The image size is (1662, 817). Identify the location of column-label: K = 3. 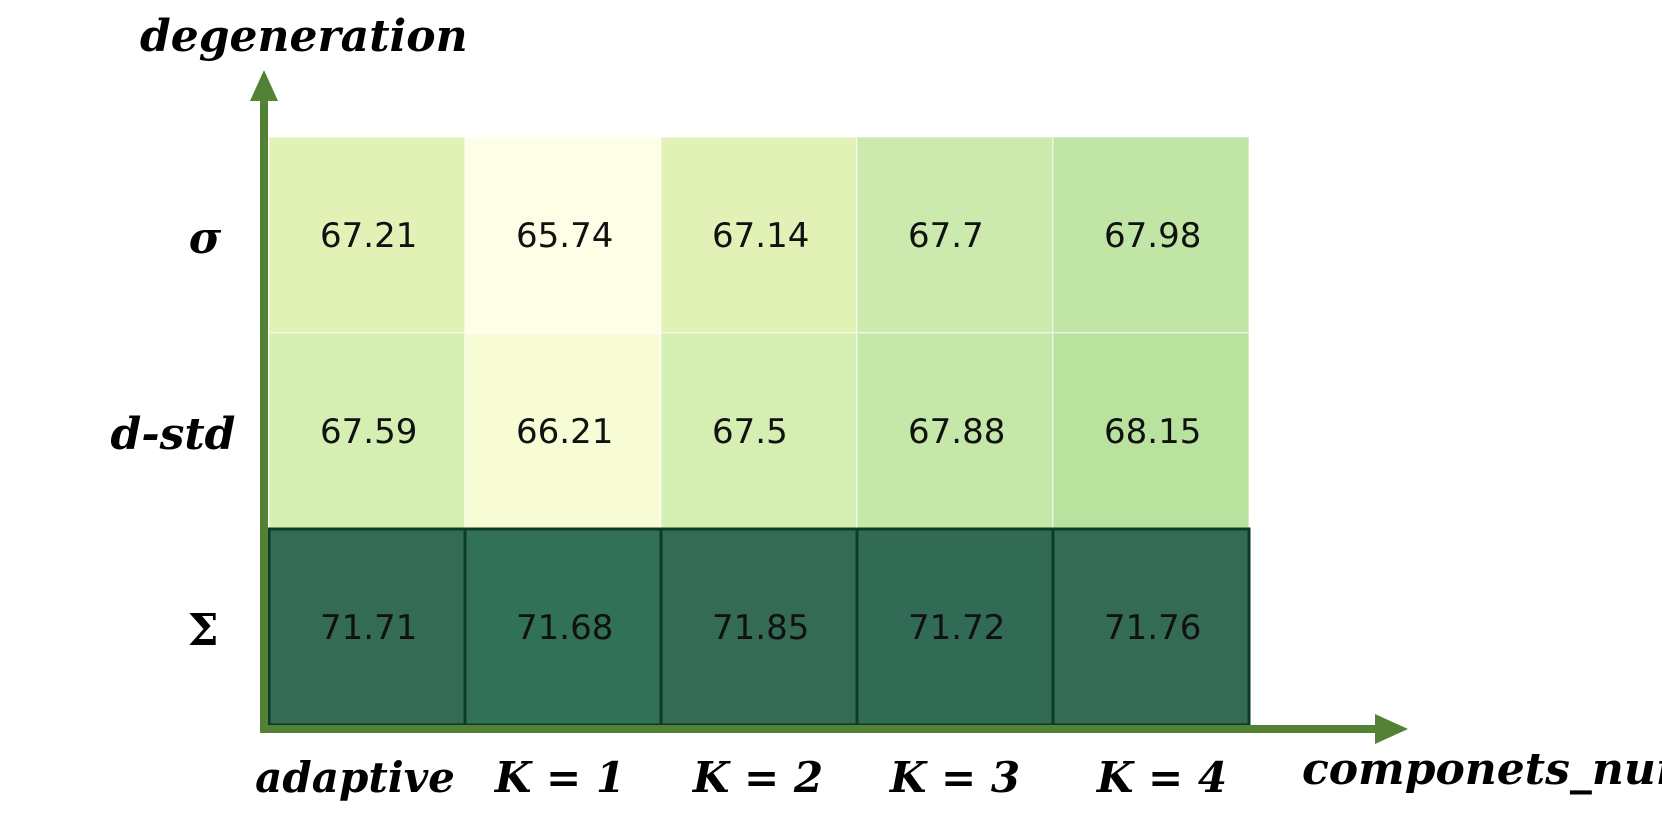
(954, 777).